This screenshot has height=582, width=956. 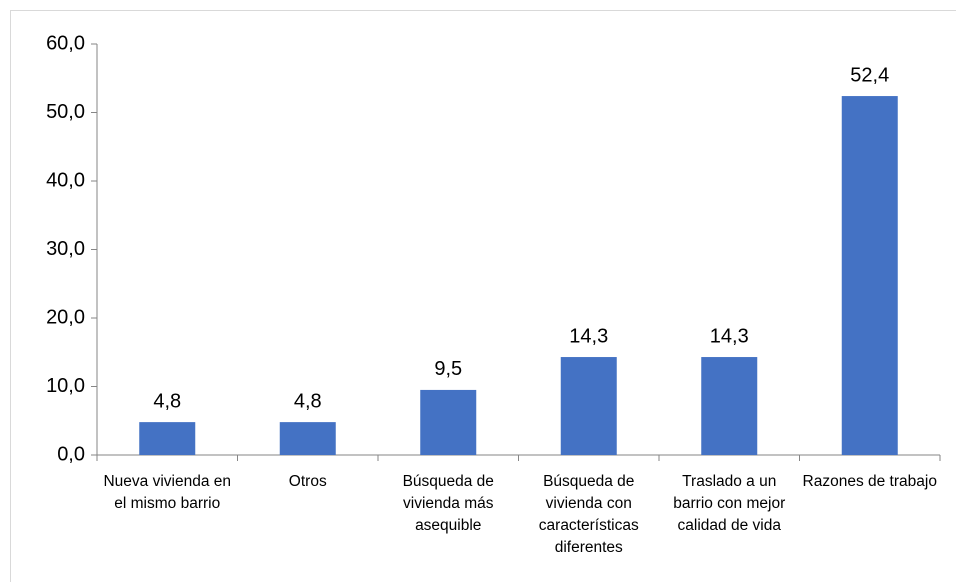 I want to click on value-label: 9,5, so click(x=448, y=369).